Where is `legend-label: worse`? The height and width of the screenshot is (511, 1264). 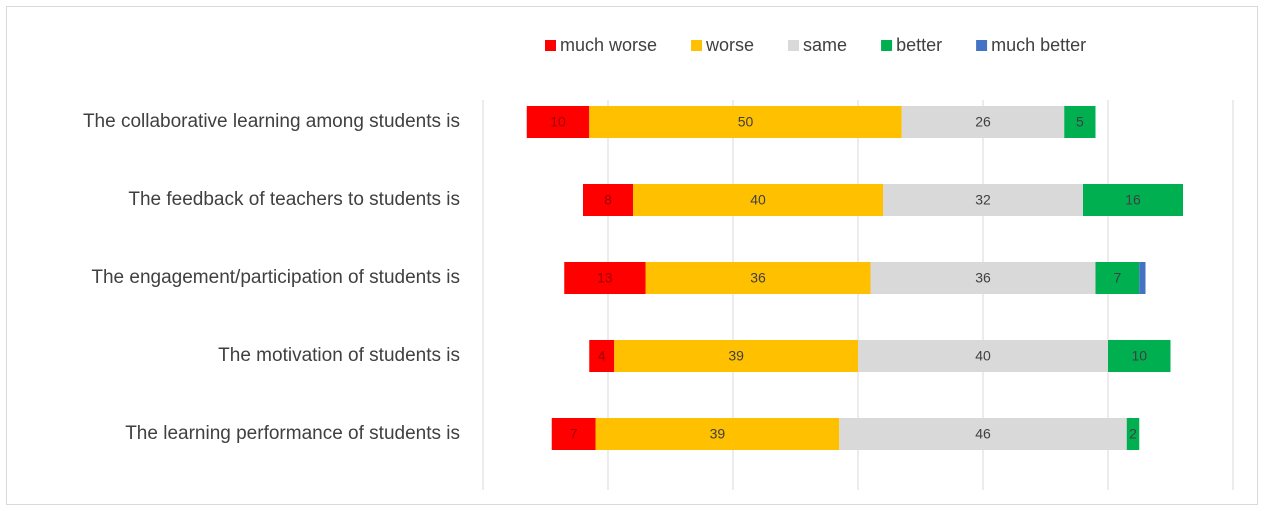 legend-label: worse is located at coordinates (729, 45).